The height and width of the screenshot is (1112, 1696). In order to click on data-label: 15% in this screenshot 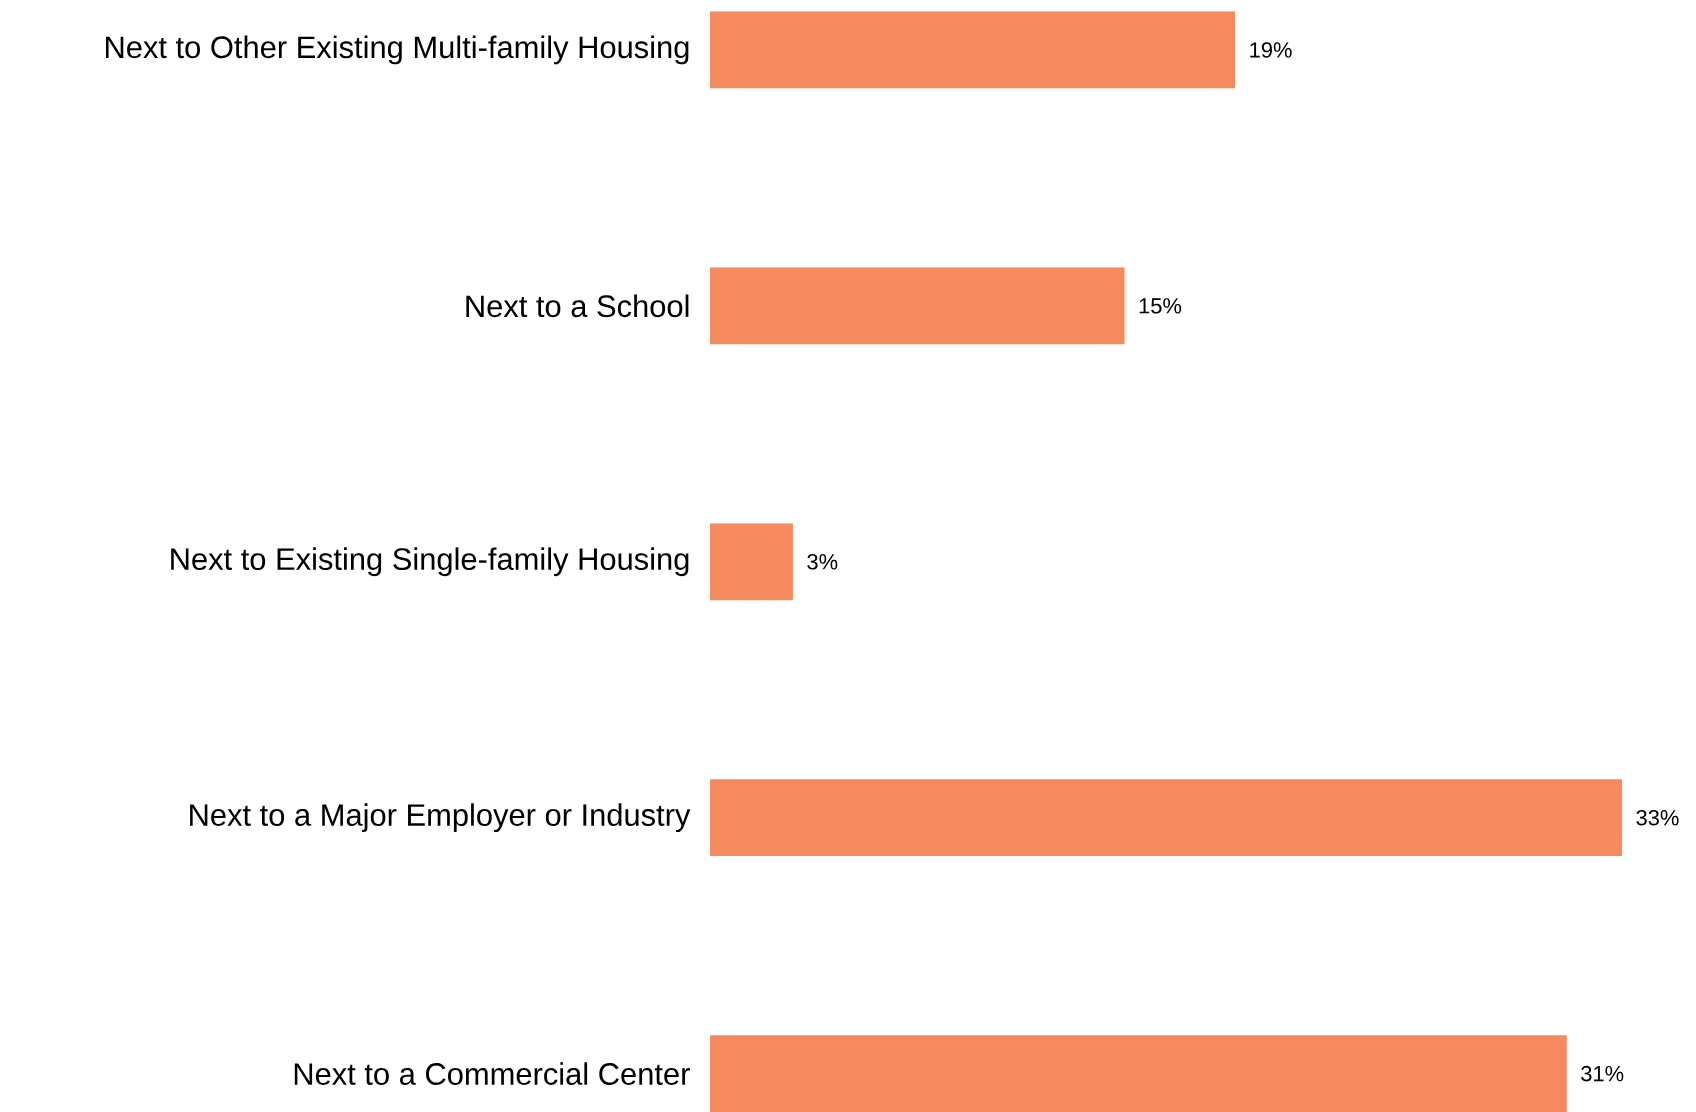, I will do `click(1160, 306)`.